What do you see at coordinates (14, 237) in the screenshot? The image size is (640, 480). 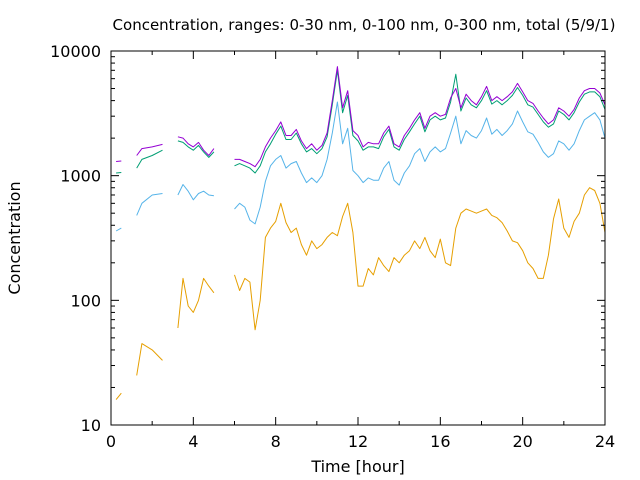 I see `y-axis-label: Concentration` at bounding box center [14, 237].